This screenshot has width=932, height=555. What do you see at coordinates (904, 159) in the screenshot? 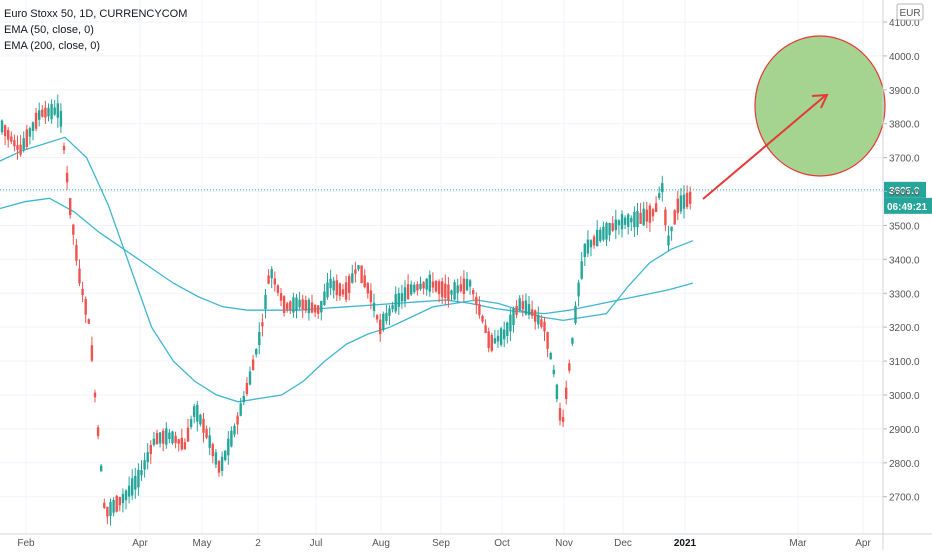
I see `y-tick-label: 3700.0` at bounding box center [904, 159].